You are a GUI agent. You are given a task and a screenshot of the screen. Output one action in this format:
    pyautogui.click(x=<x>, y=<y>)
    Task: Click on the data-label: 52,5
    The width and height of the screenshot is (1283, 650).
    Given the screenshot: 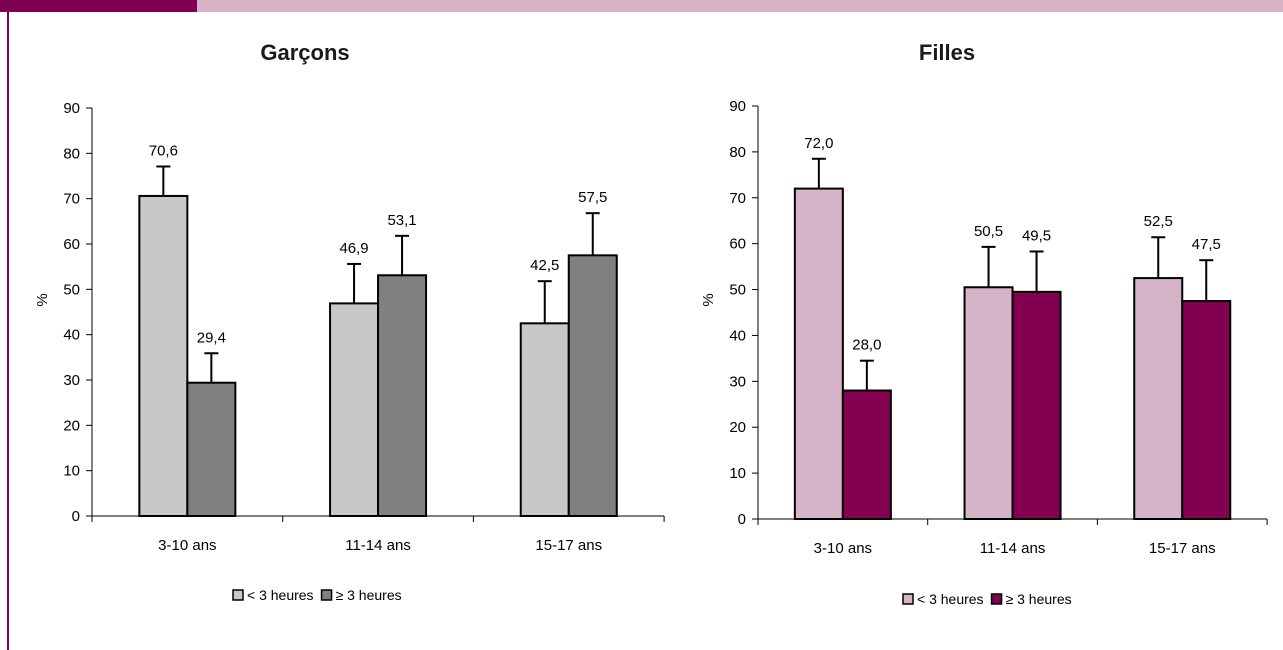 What is the action you would take?
    pyautogui.click(x=1158, y=221)
    